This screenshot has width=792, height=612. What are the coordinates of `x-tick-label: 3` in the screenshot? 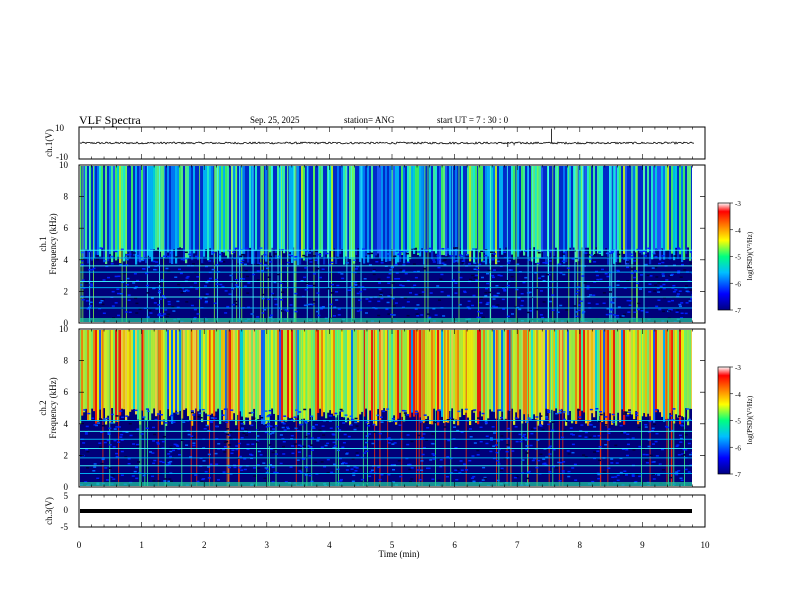 It's located at (267, 545).